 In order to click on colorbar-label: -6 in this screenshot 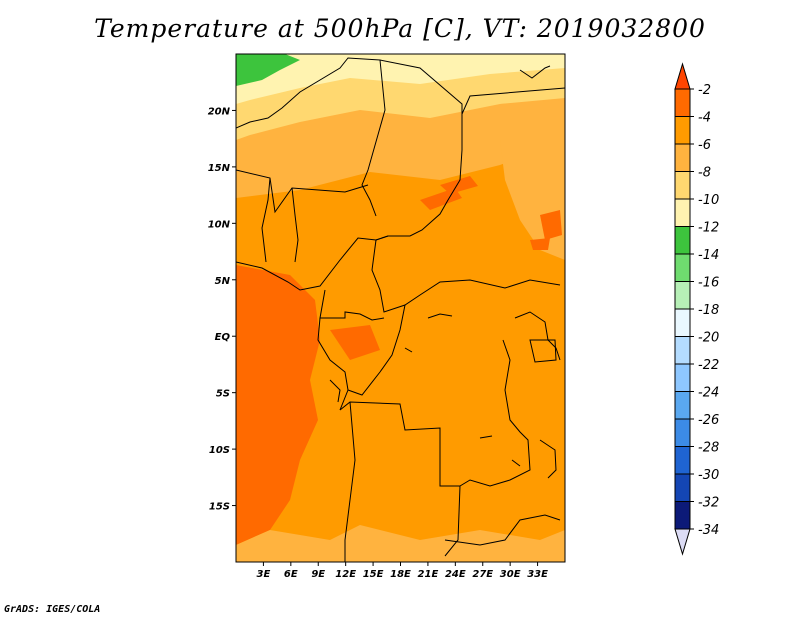, I will do `click(704, 145)`.